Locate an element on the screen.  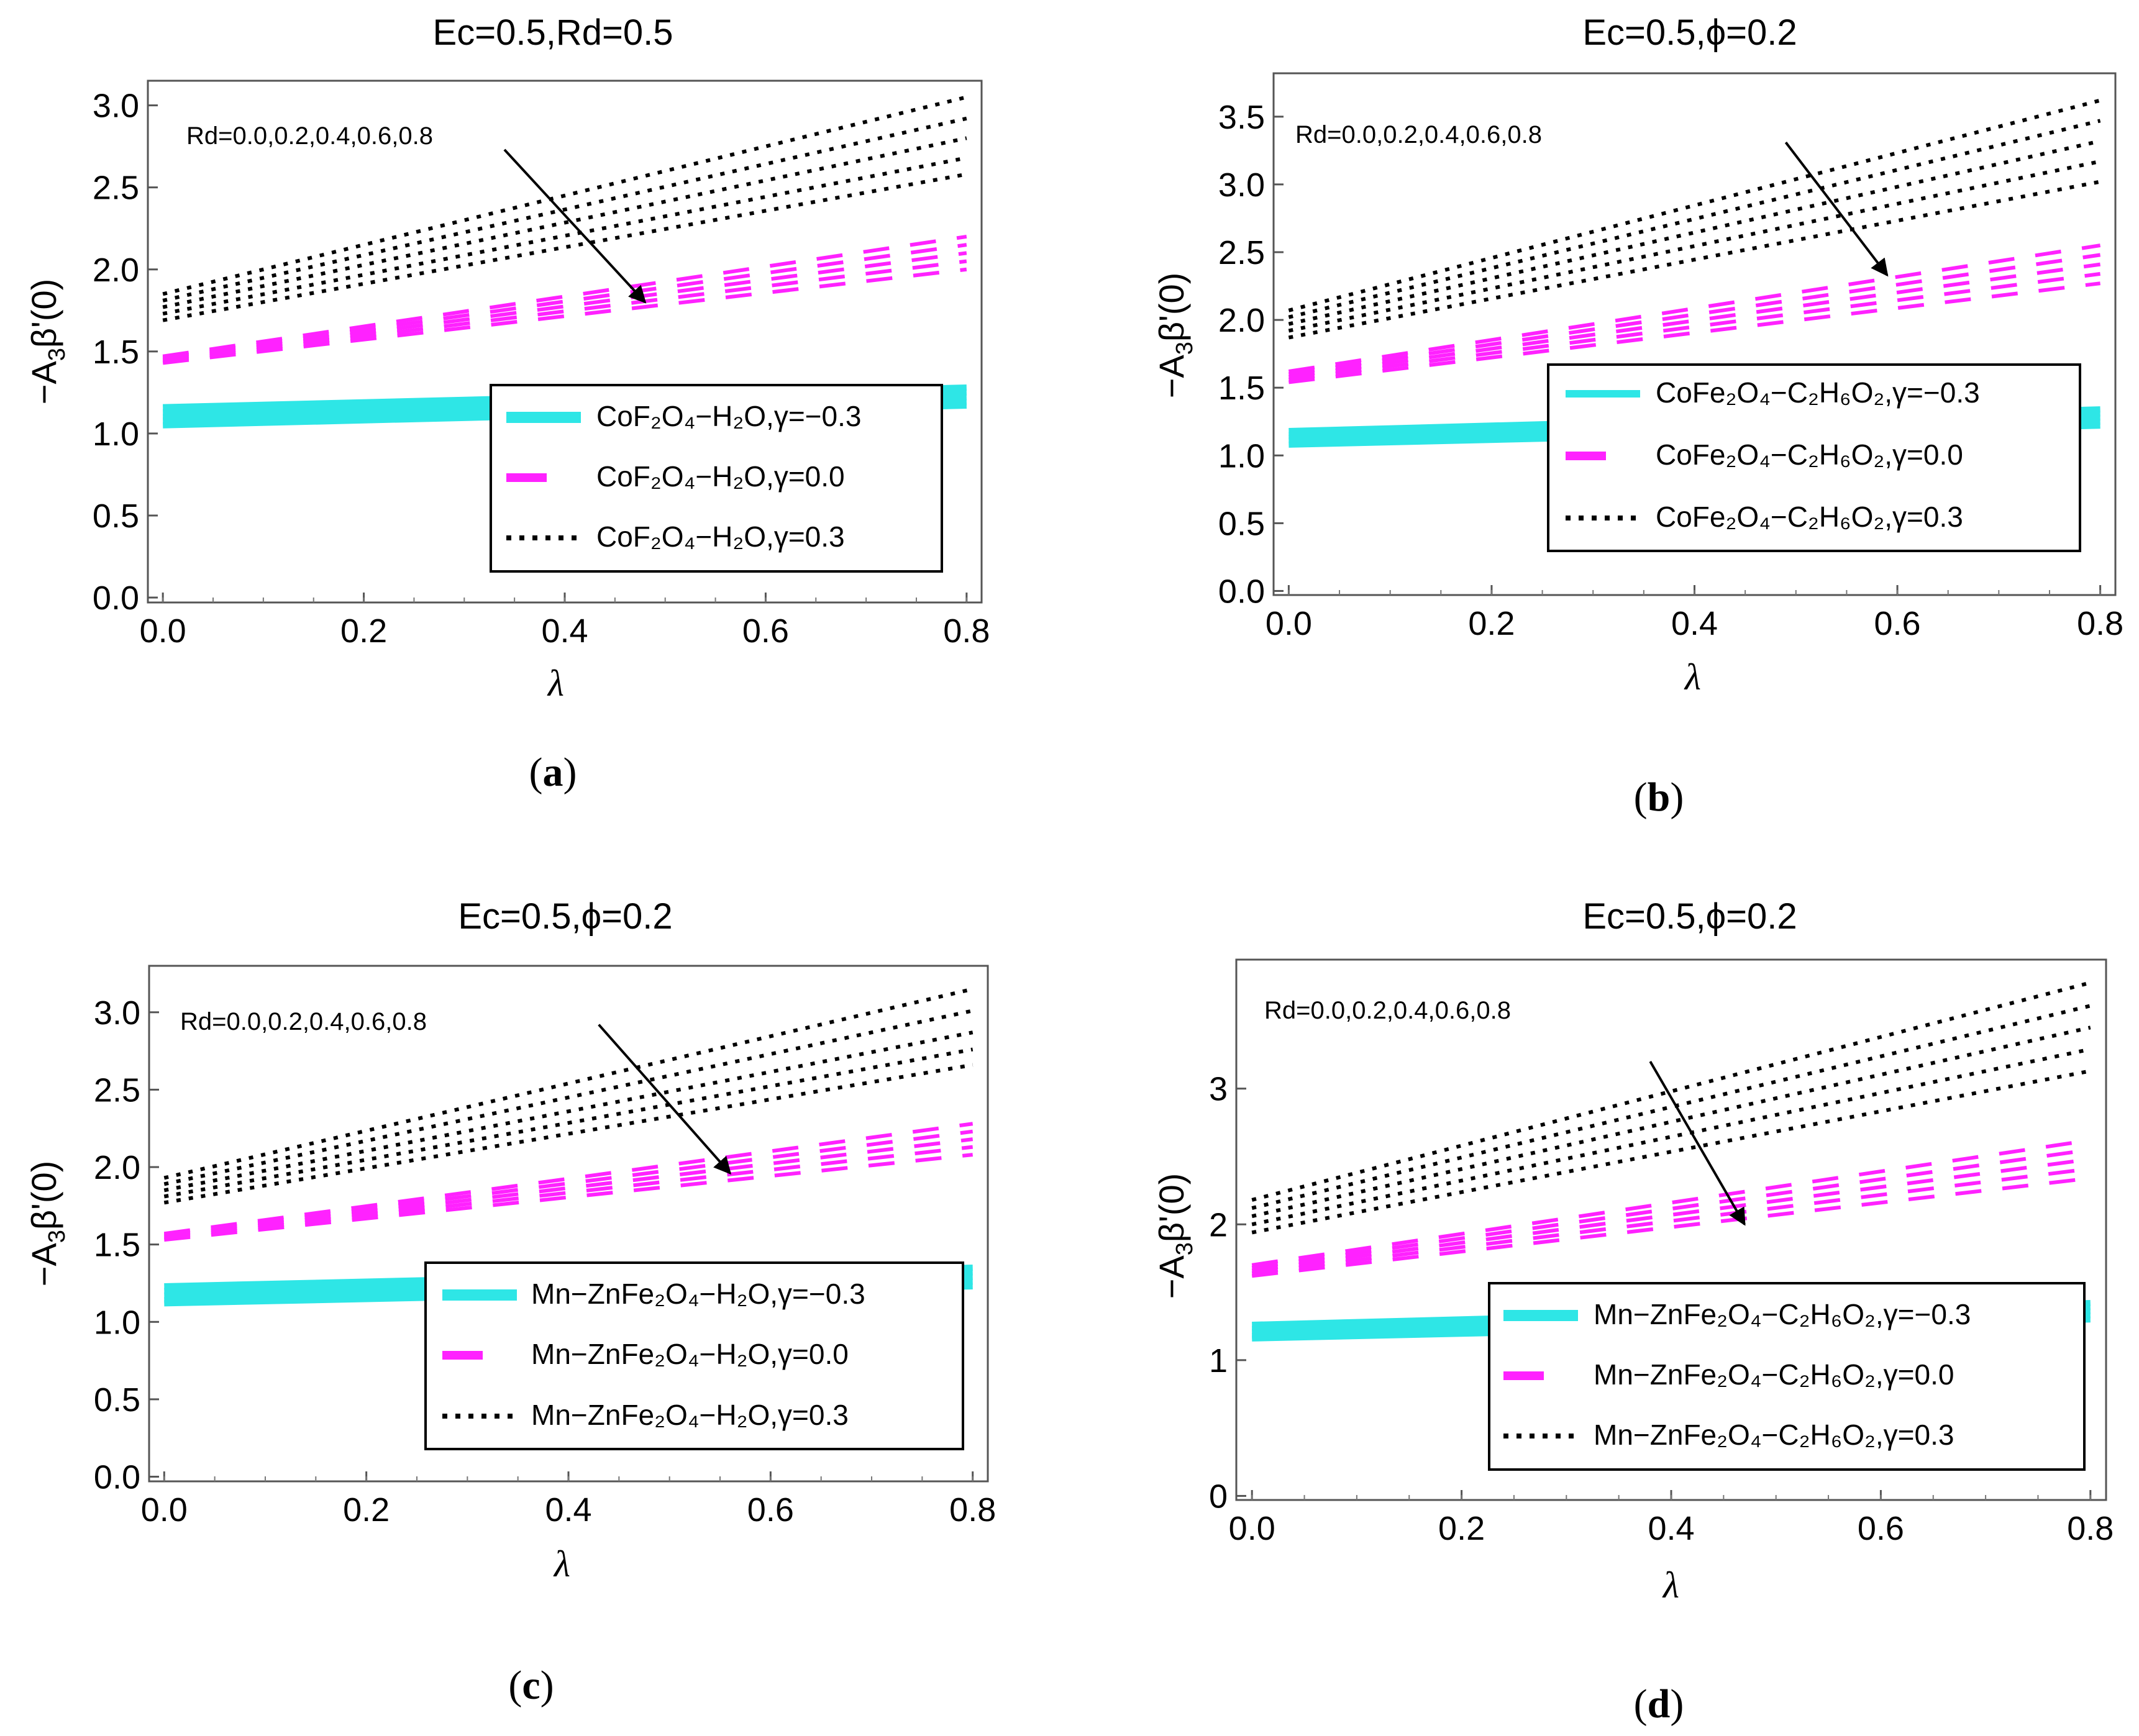
y-tick-label: 2 is located at coordinates (1219, 1224).